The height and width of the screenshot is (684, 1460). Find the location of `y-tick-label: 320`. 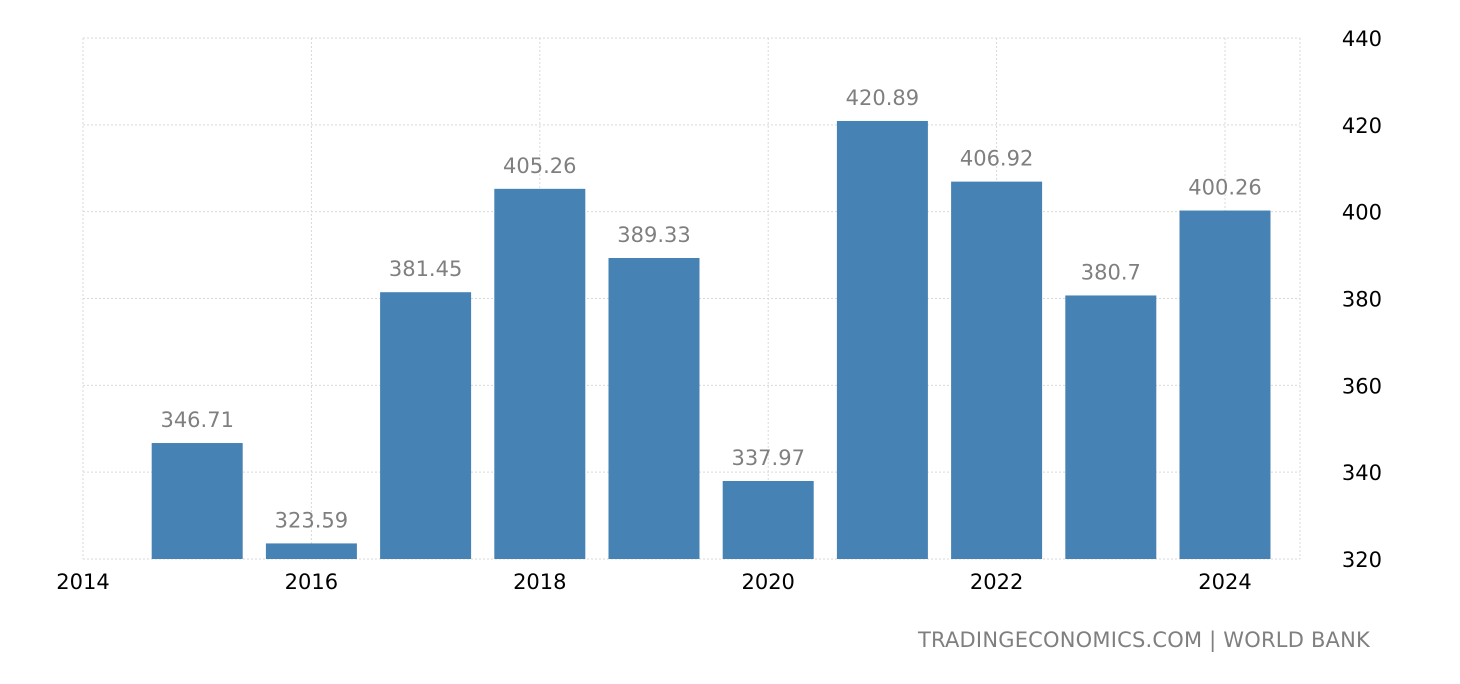

y-tick-label: 320 is located at coordinates (1362, 560).